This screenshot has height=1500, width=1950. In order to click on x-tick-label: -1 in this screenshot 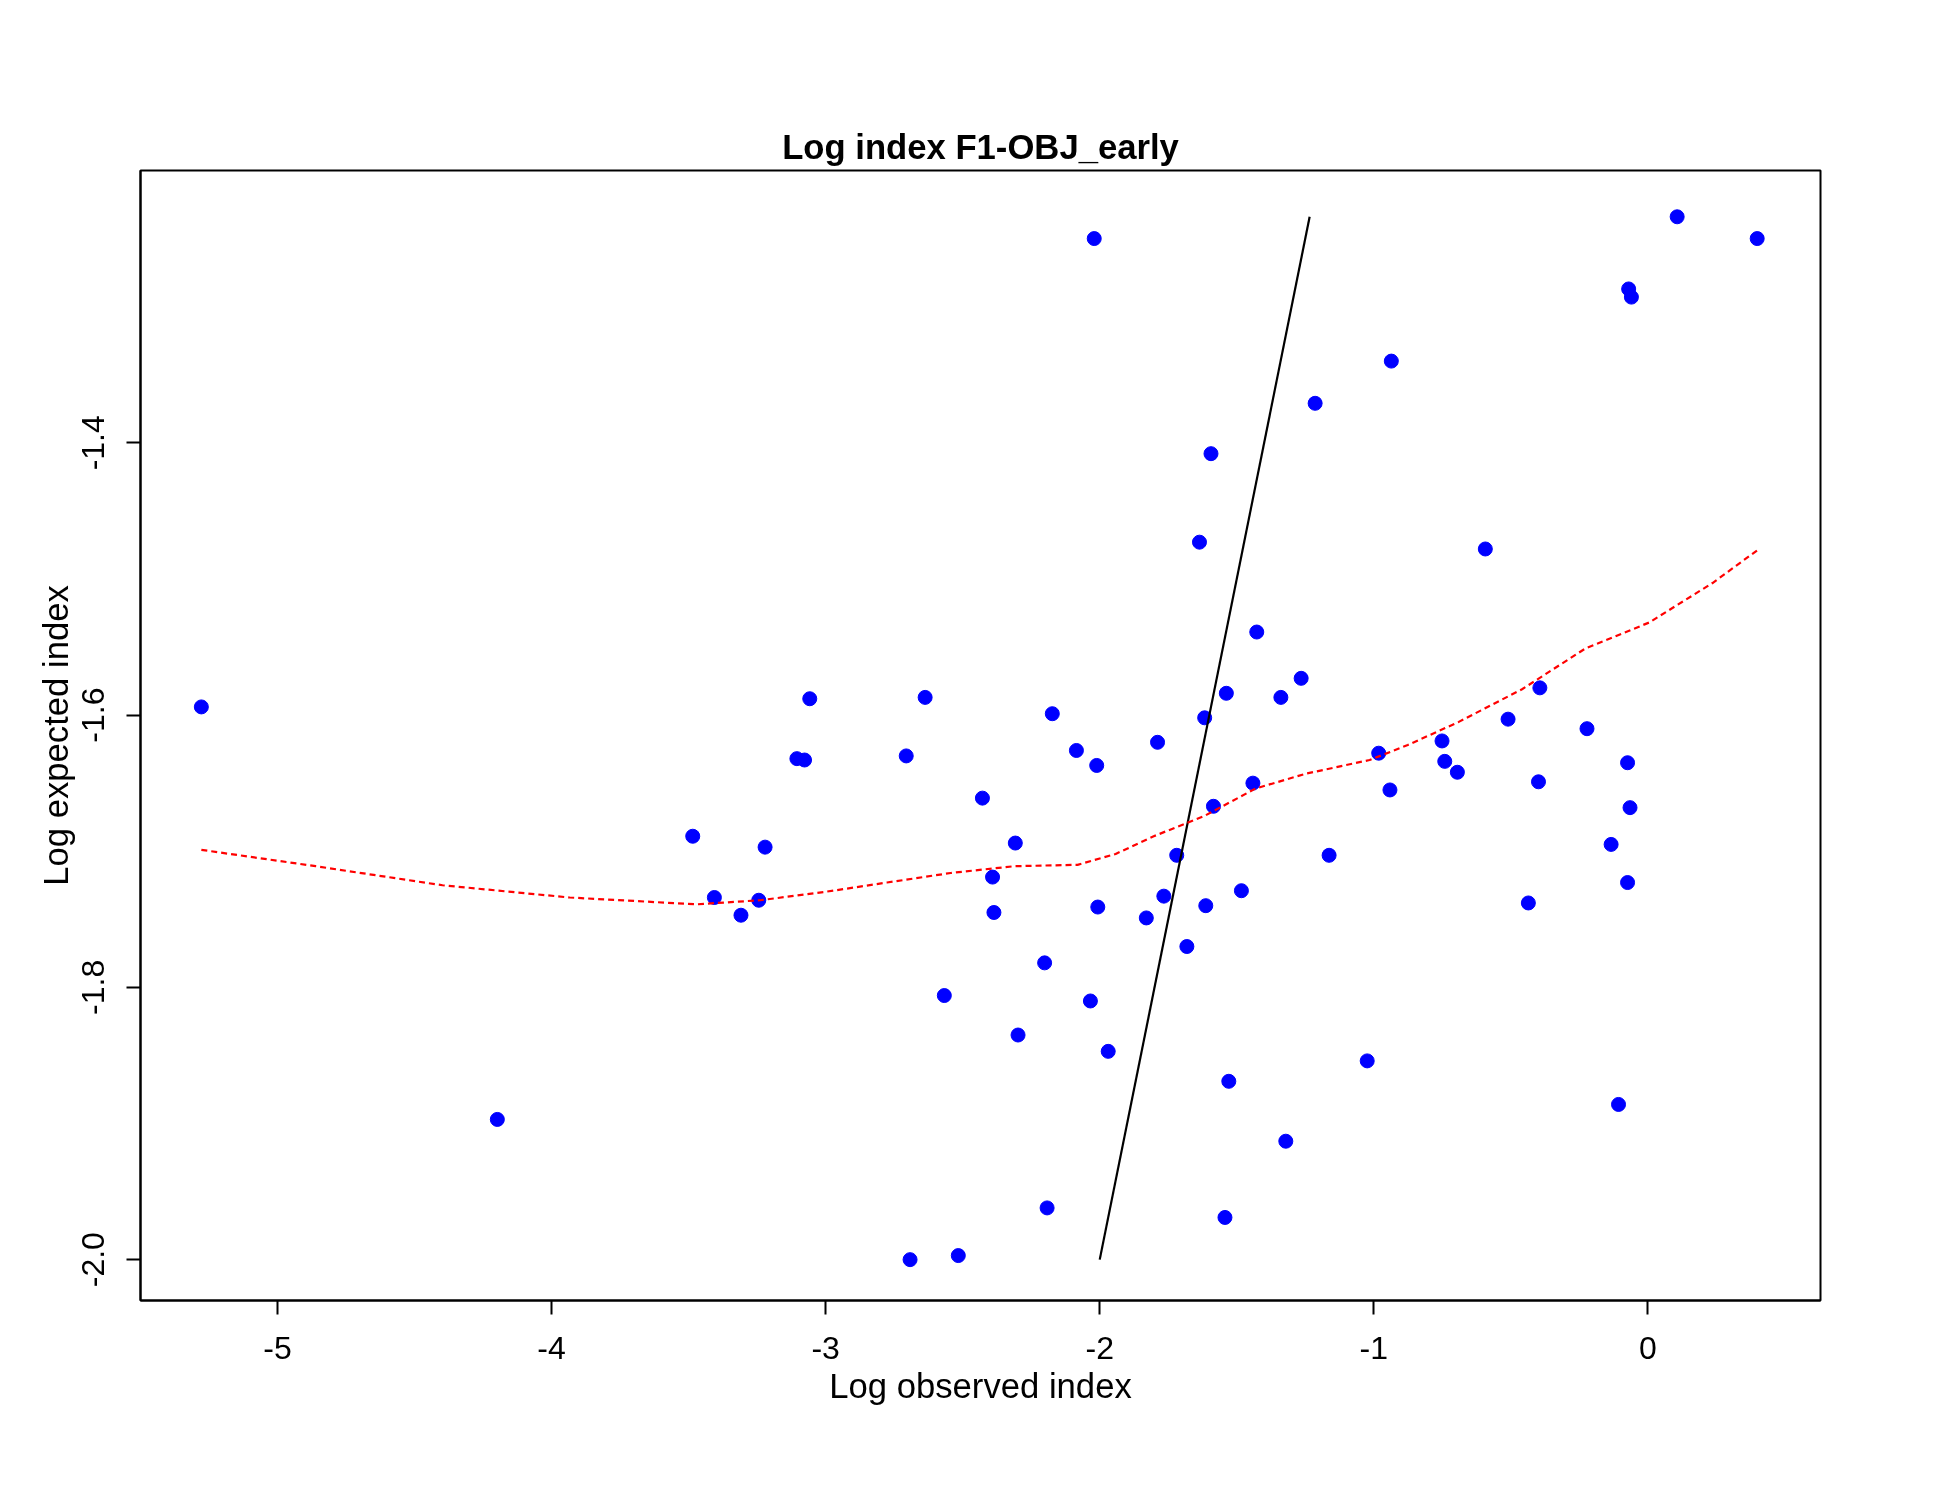, I will do `click(1374, 1347)`.